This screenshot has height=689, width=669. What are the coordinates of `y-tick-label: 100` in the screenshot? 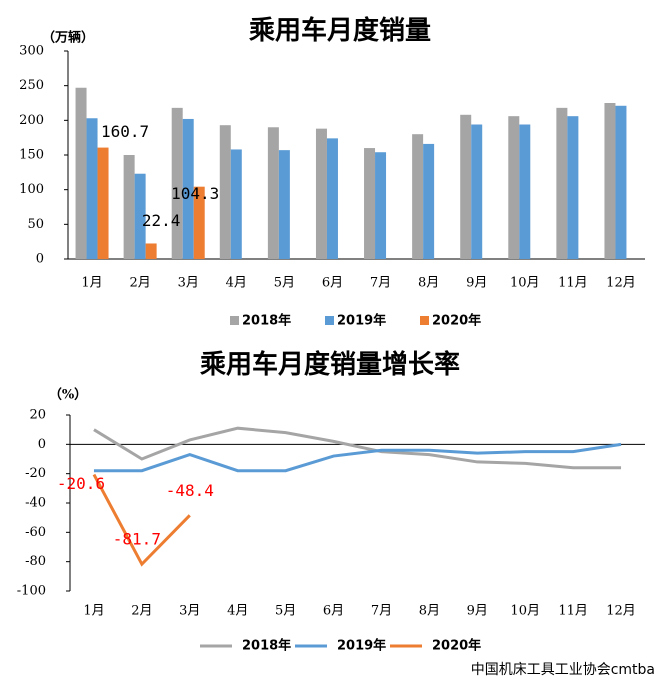 It's located at (31, 189).